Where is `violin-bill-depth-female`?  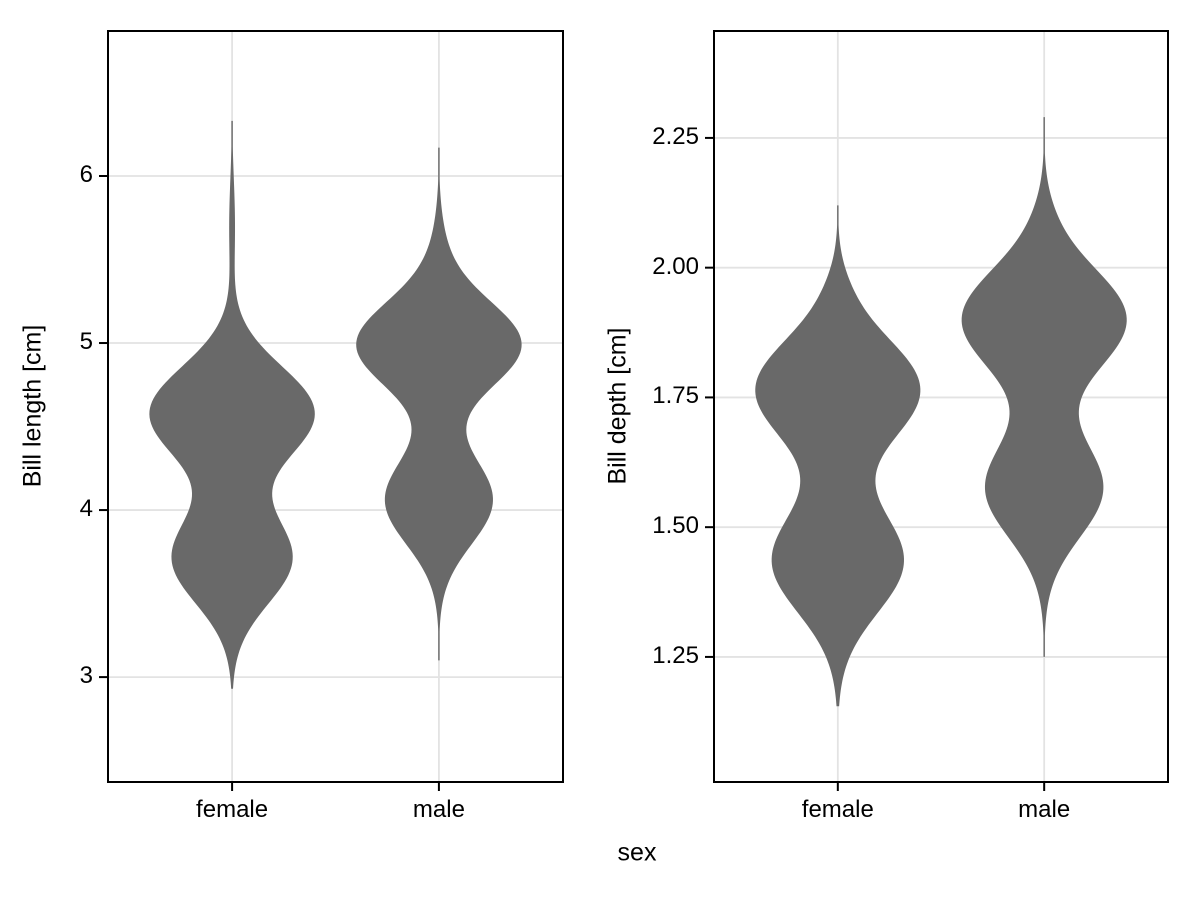 violin-bill-depth-female is located at coordinates (838, 456).